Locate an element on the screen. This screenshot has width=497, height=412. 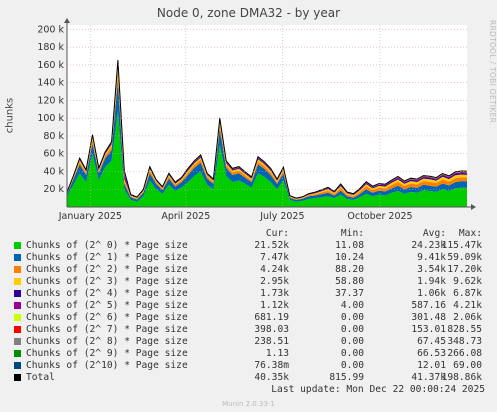
legend-cur-value: 76.38m is located at coordinates (271, 365).